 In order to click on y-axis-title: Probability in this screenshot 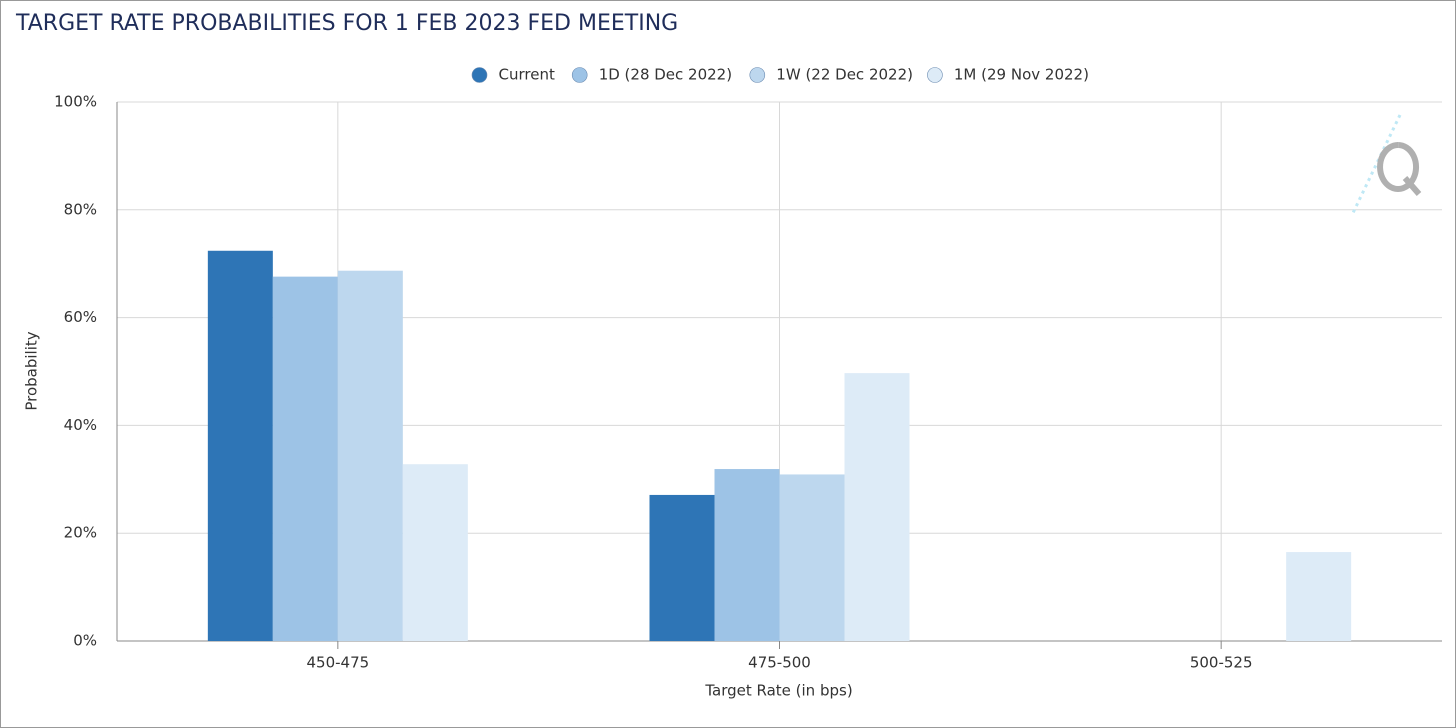, I will do `click(32, 370)`.